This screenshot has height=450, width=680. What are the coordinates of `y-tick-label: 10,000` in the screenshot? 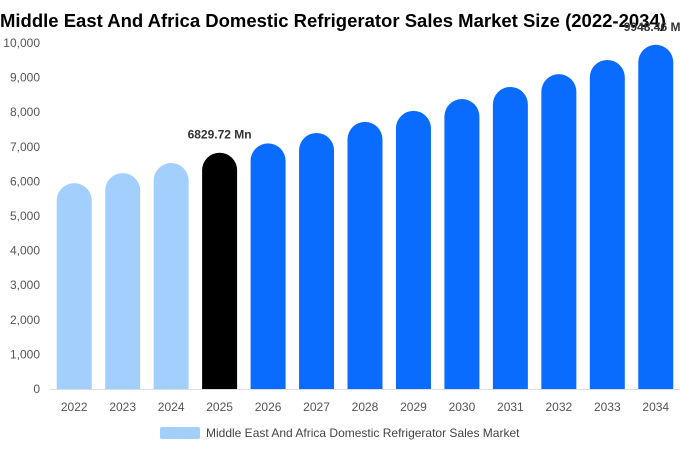 It's located at (21, 43).